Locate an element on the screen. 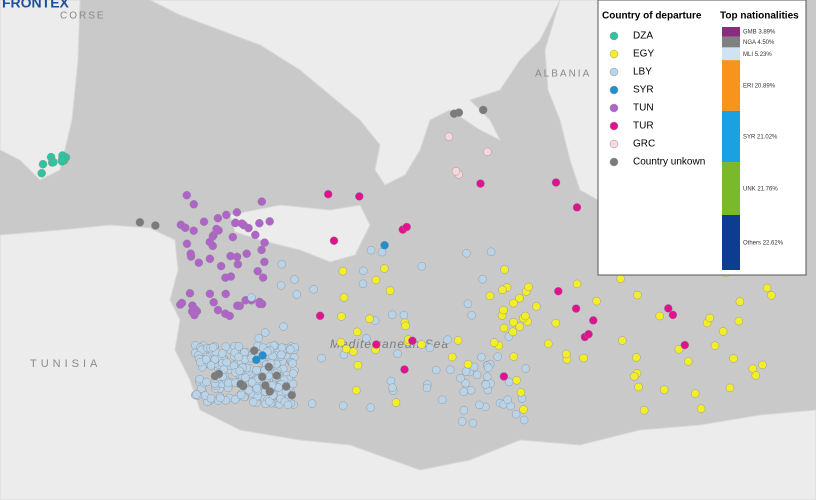 The image size is (816, 500). place-label: TUNISIA is located at coordinates (65, 364).